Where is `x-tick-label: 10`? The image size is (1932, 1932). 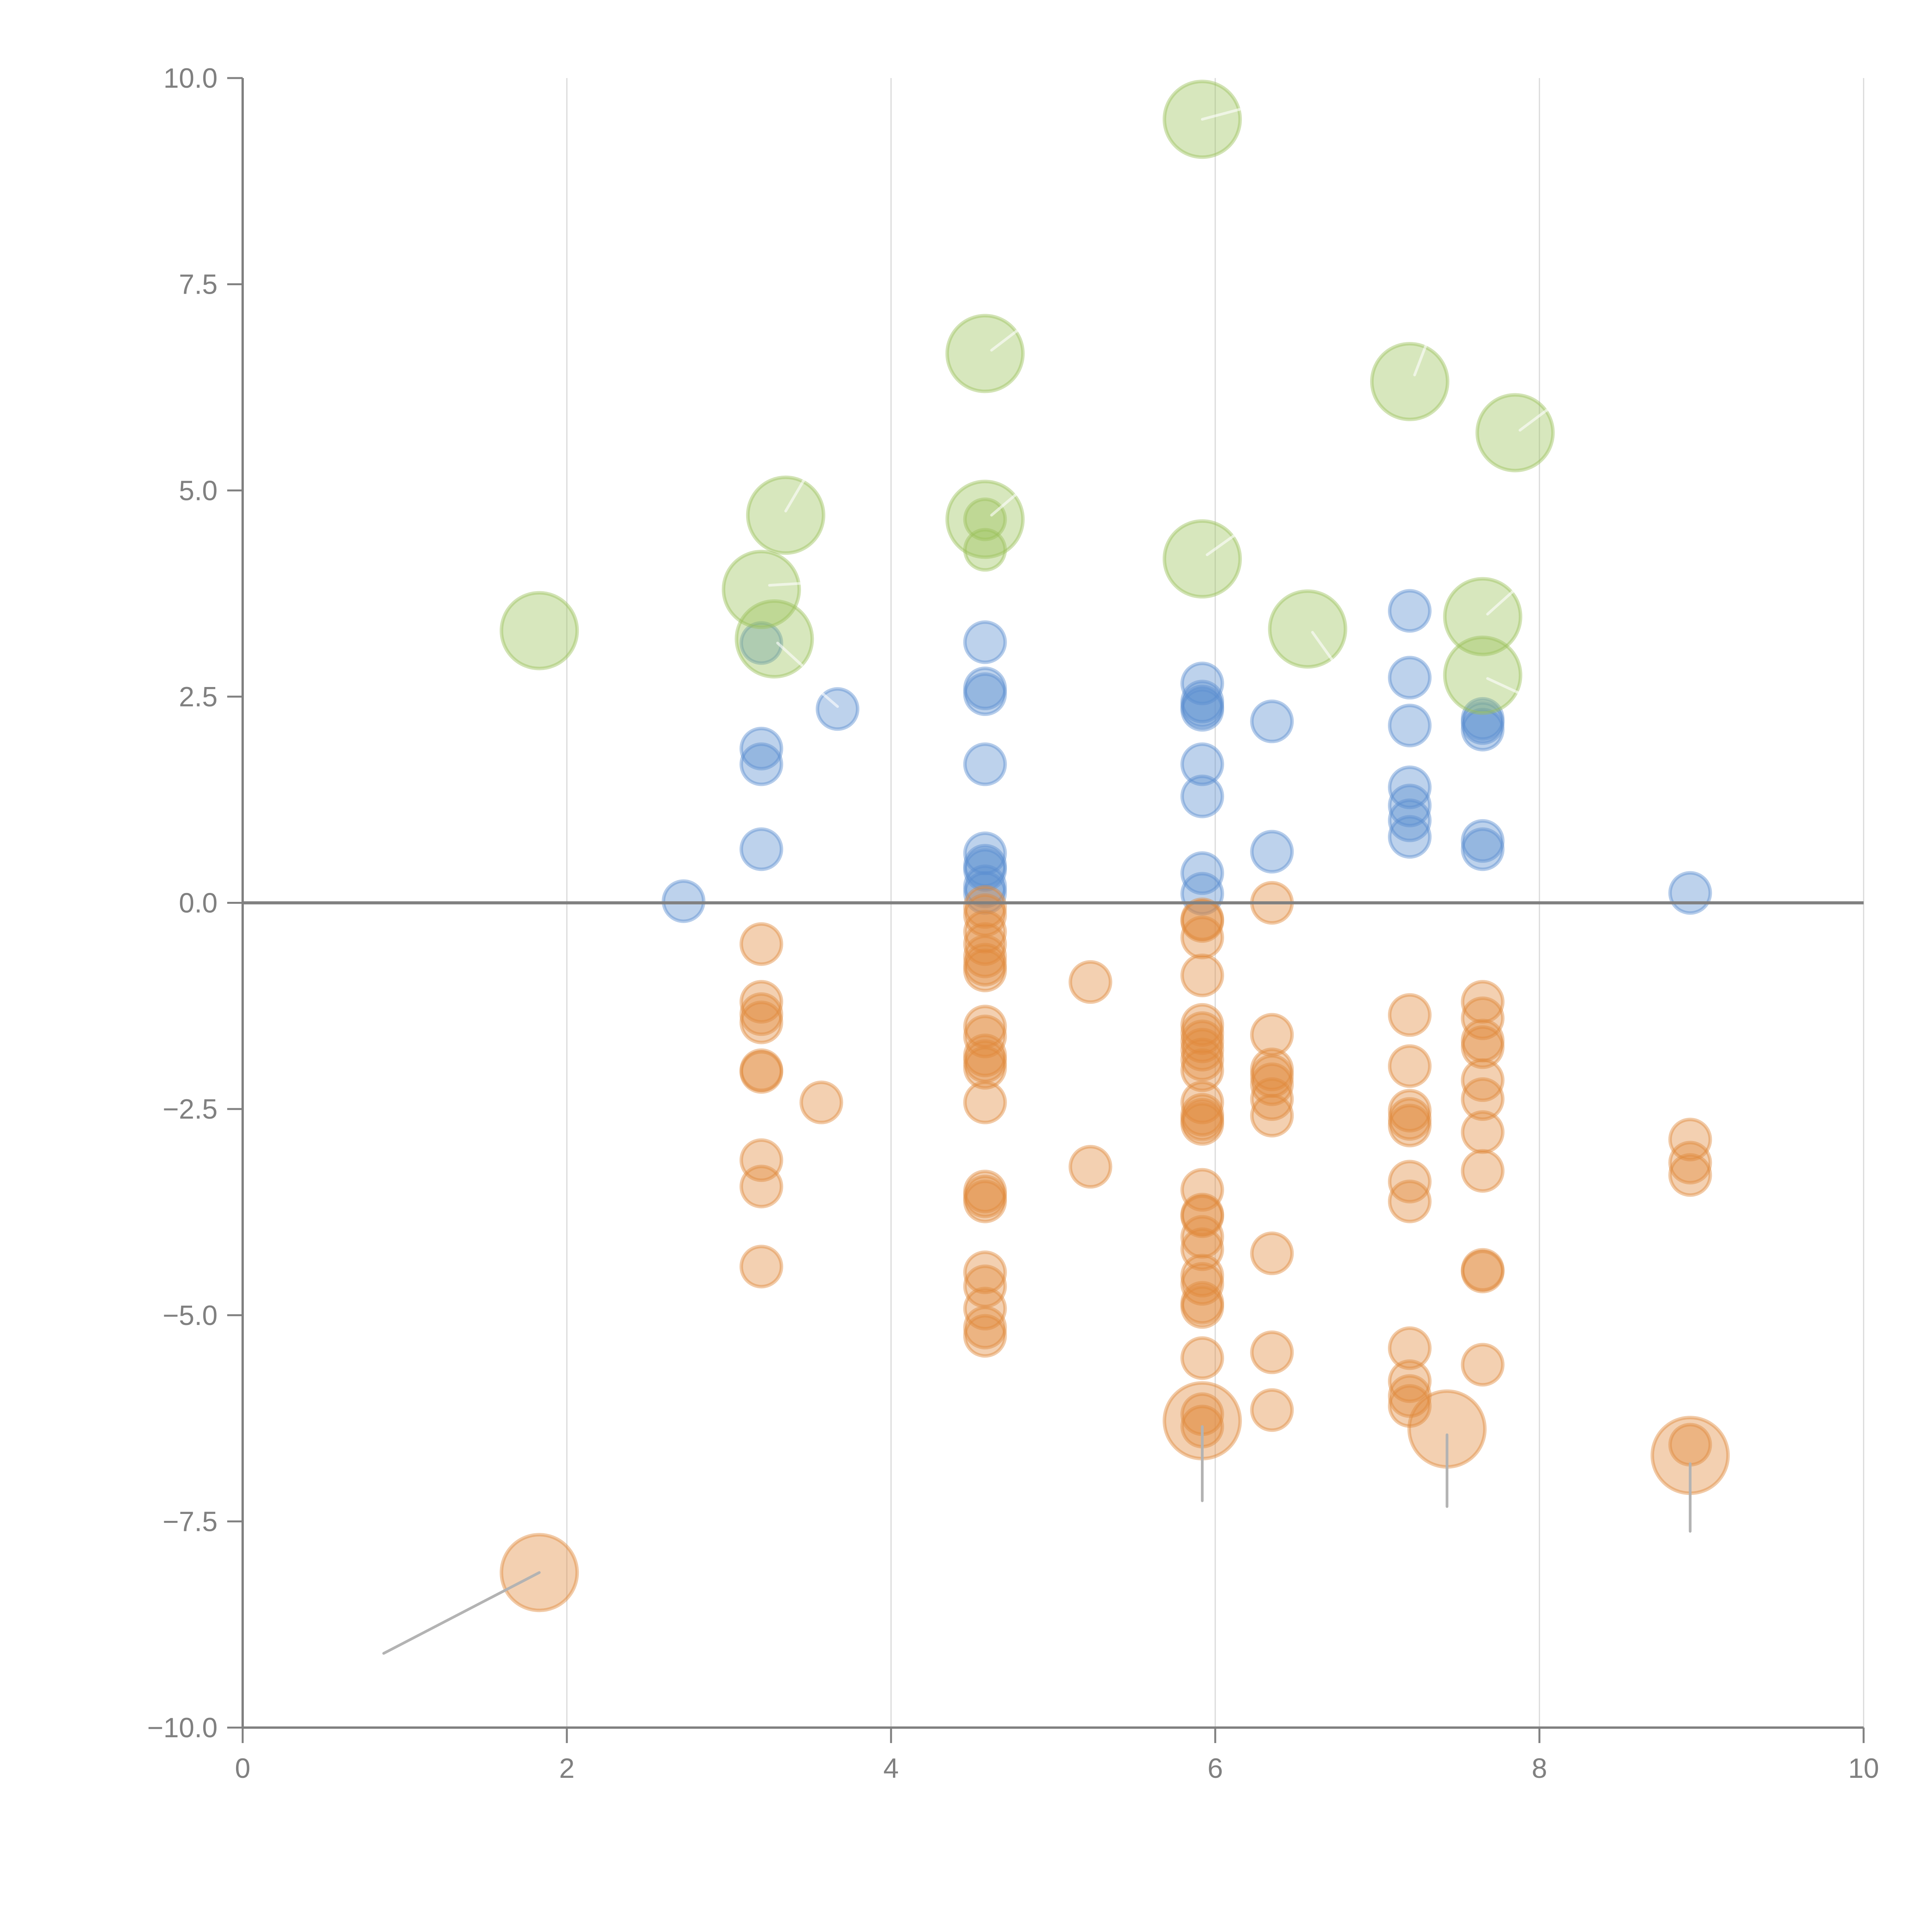 x-tick-label: 10 is located at coordinates (1864, 1769).